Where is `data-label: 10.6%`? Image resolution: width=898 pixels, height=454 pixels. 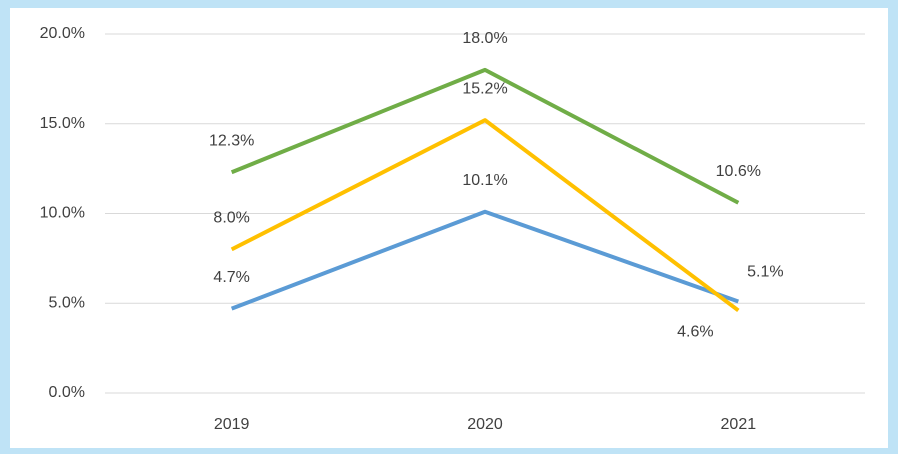 data-label: 10.6% is located at coordinates (738, 171).